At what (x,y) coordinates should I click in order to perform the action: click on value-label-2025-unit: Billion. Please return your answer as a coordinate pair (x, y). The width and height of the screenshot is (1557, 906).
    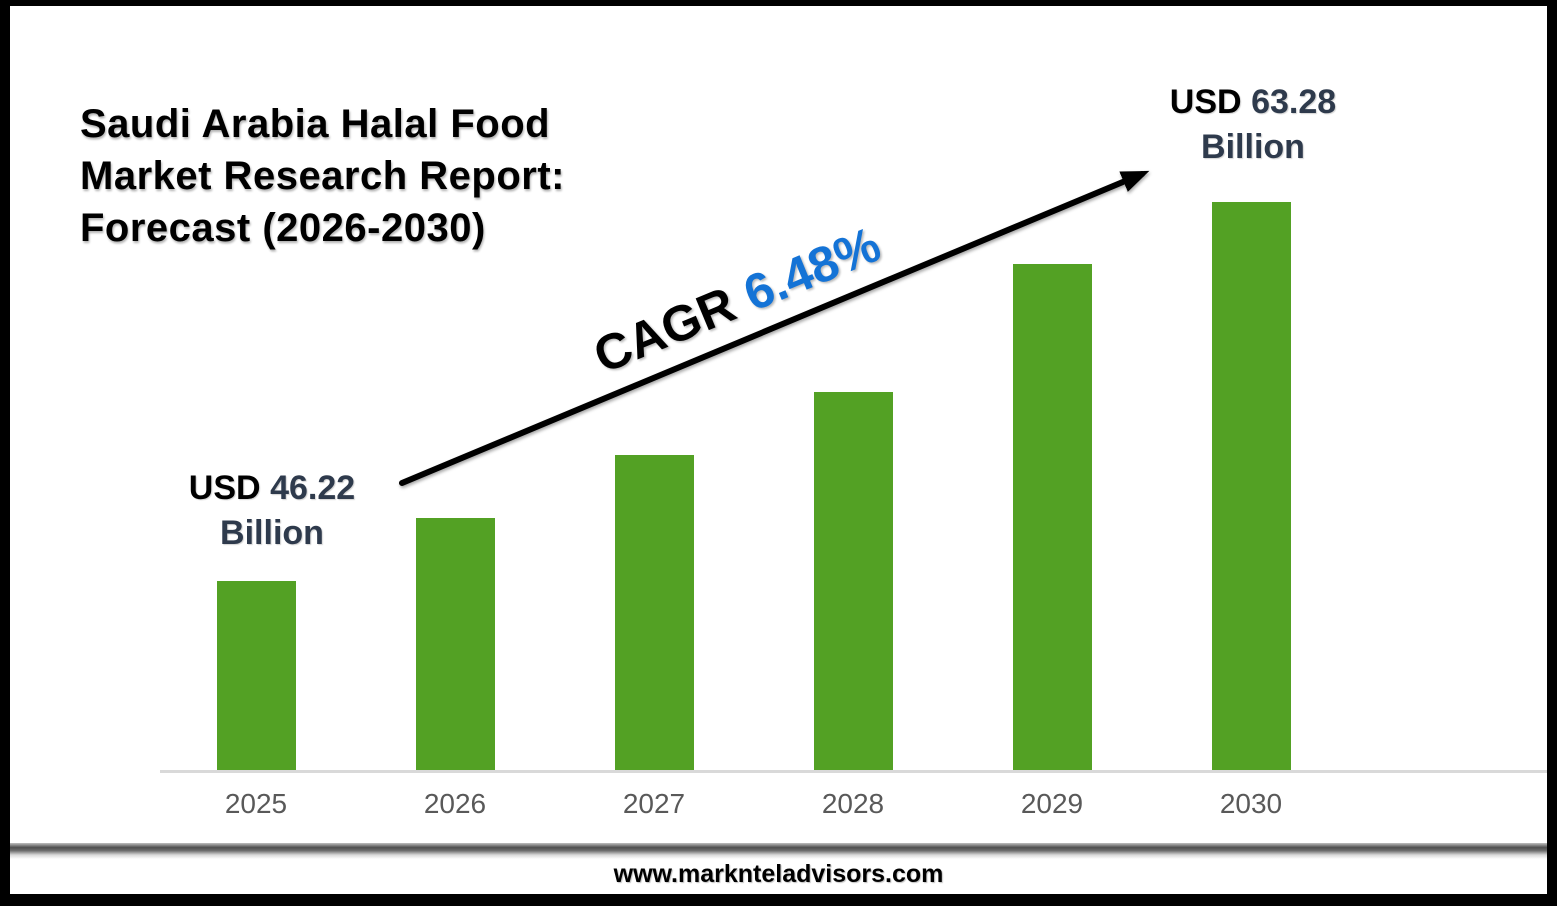
    Looking at the image, I should click on (272, 533).